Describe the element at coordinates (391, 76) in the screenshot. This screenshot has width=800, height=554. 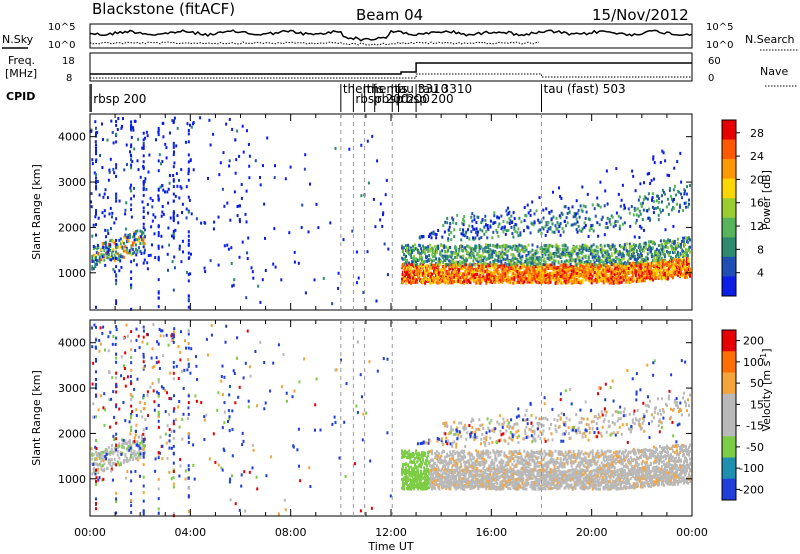
I see `nave-line` at that location.